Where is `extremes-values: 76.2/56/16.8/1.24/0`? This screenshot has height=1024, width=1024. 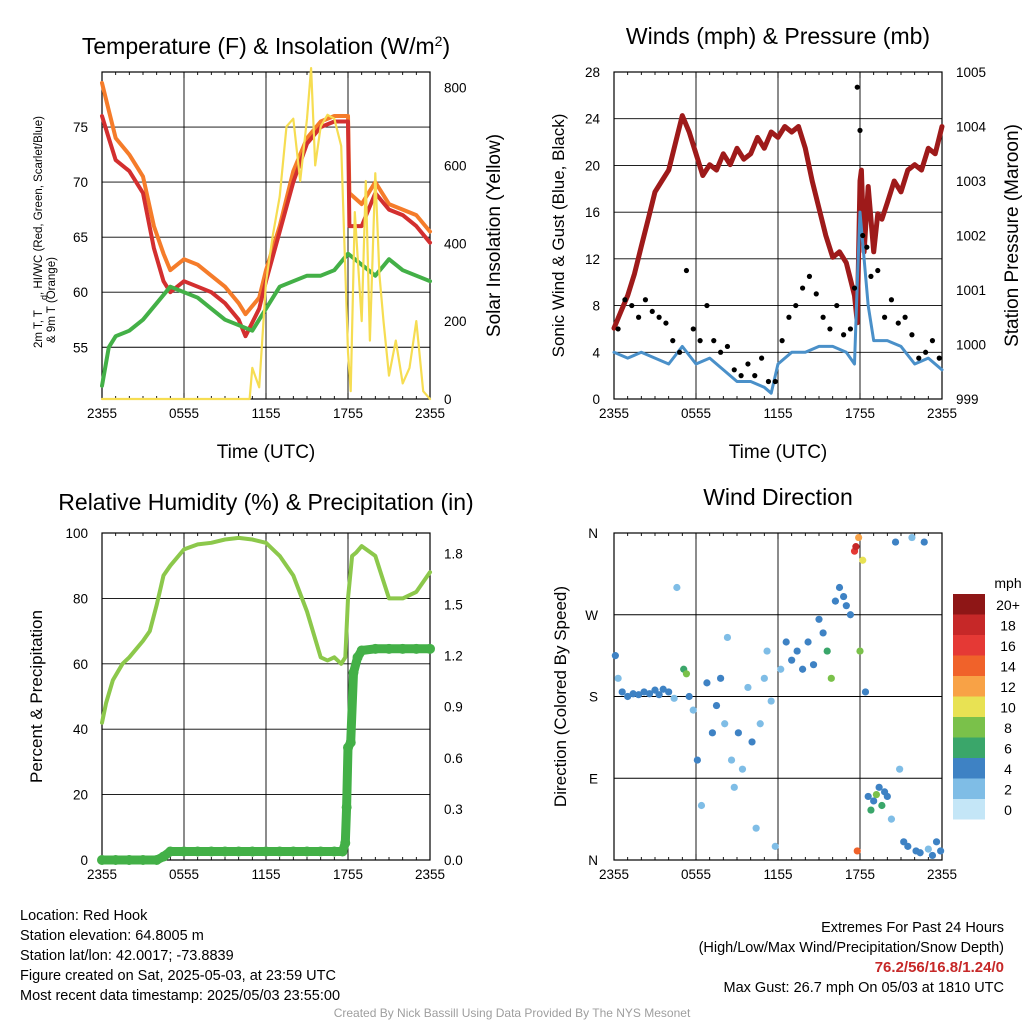
extremes-values: 76.2/56/16.8/1.24/0 is located at coordinates (939, 967).